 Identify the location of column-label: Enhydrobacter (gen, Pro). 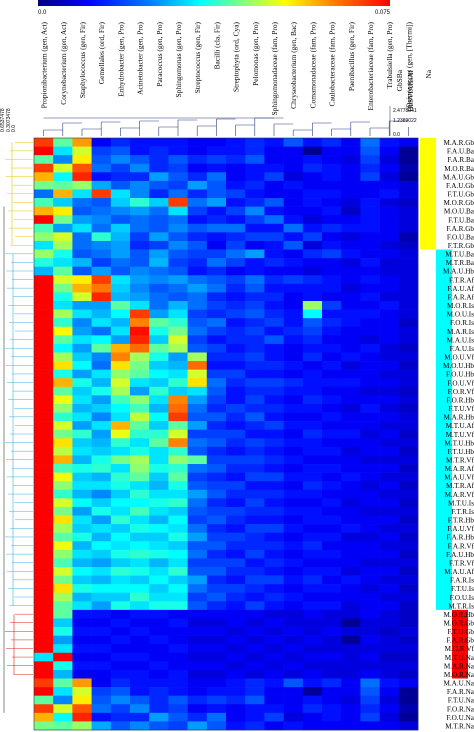
(120, 58).